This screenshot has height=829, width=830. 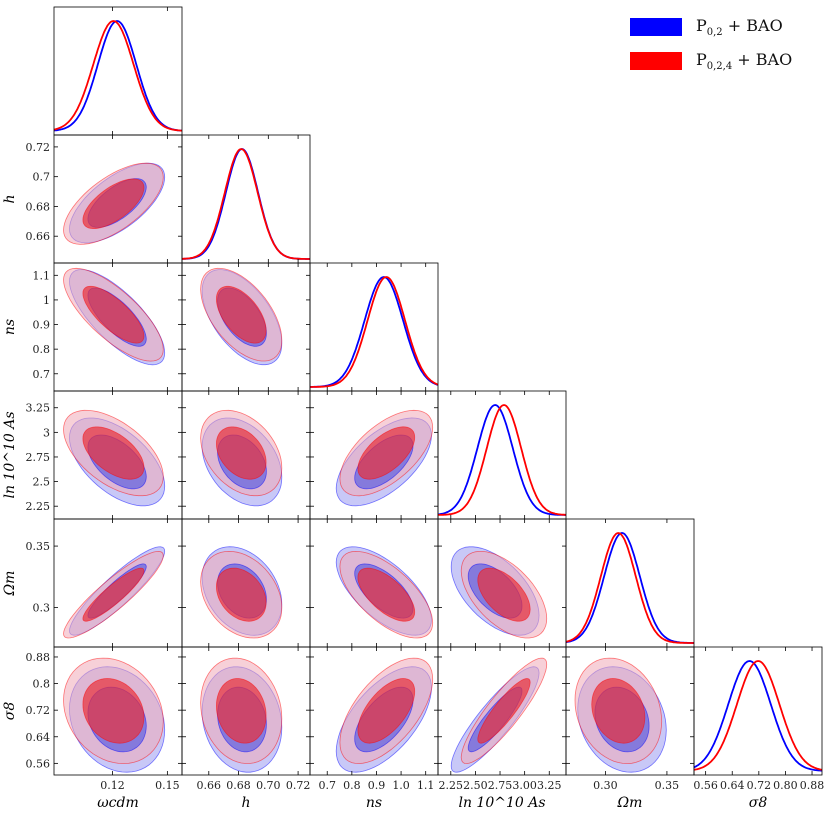 I want to click on panel-Omega_m-Omega_m, so click(x=630, y=583).